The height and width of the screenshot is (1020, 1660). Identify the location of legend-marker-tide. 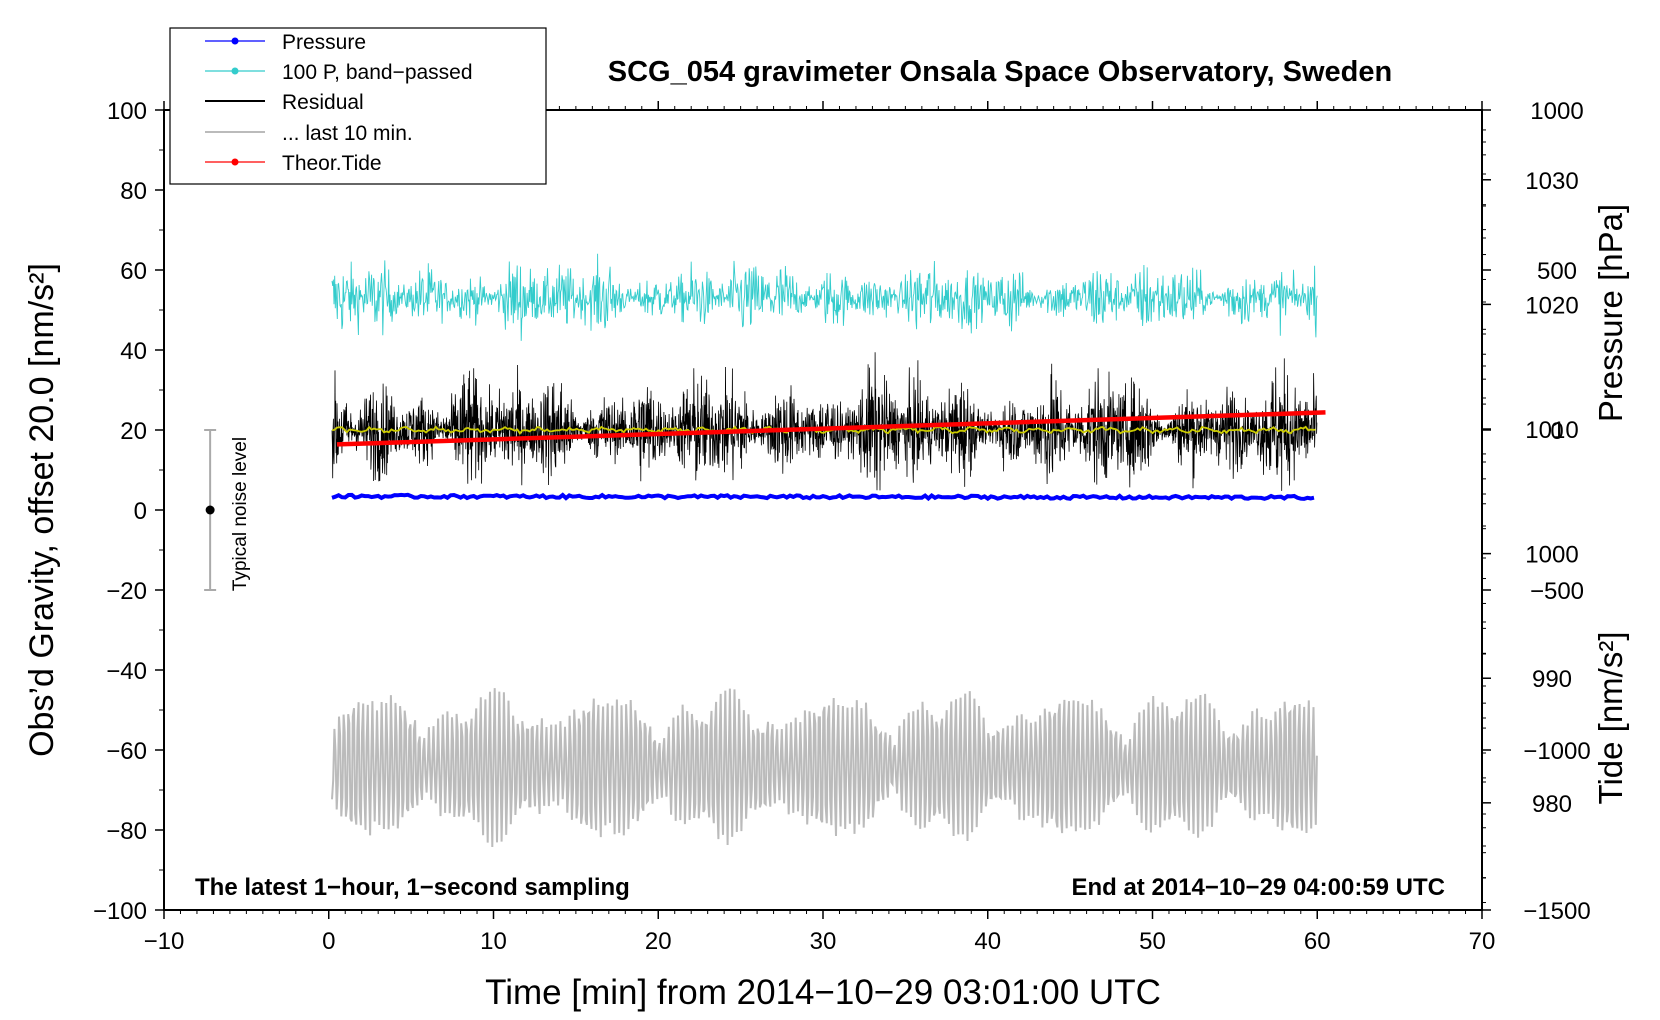
(235, 162).